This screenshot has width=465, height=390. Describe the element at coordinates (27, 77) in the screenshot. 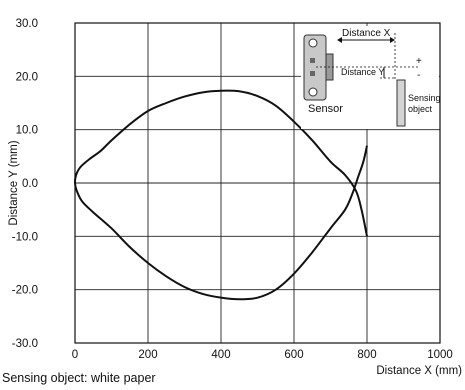

I see `y-tick-label: 20.0` at that location.